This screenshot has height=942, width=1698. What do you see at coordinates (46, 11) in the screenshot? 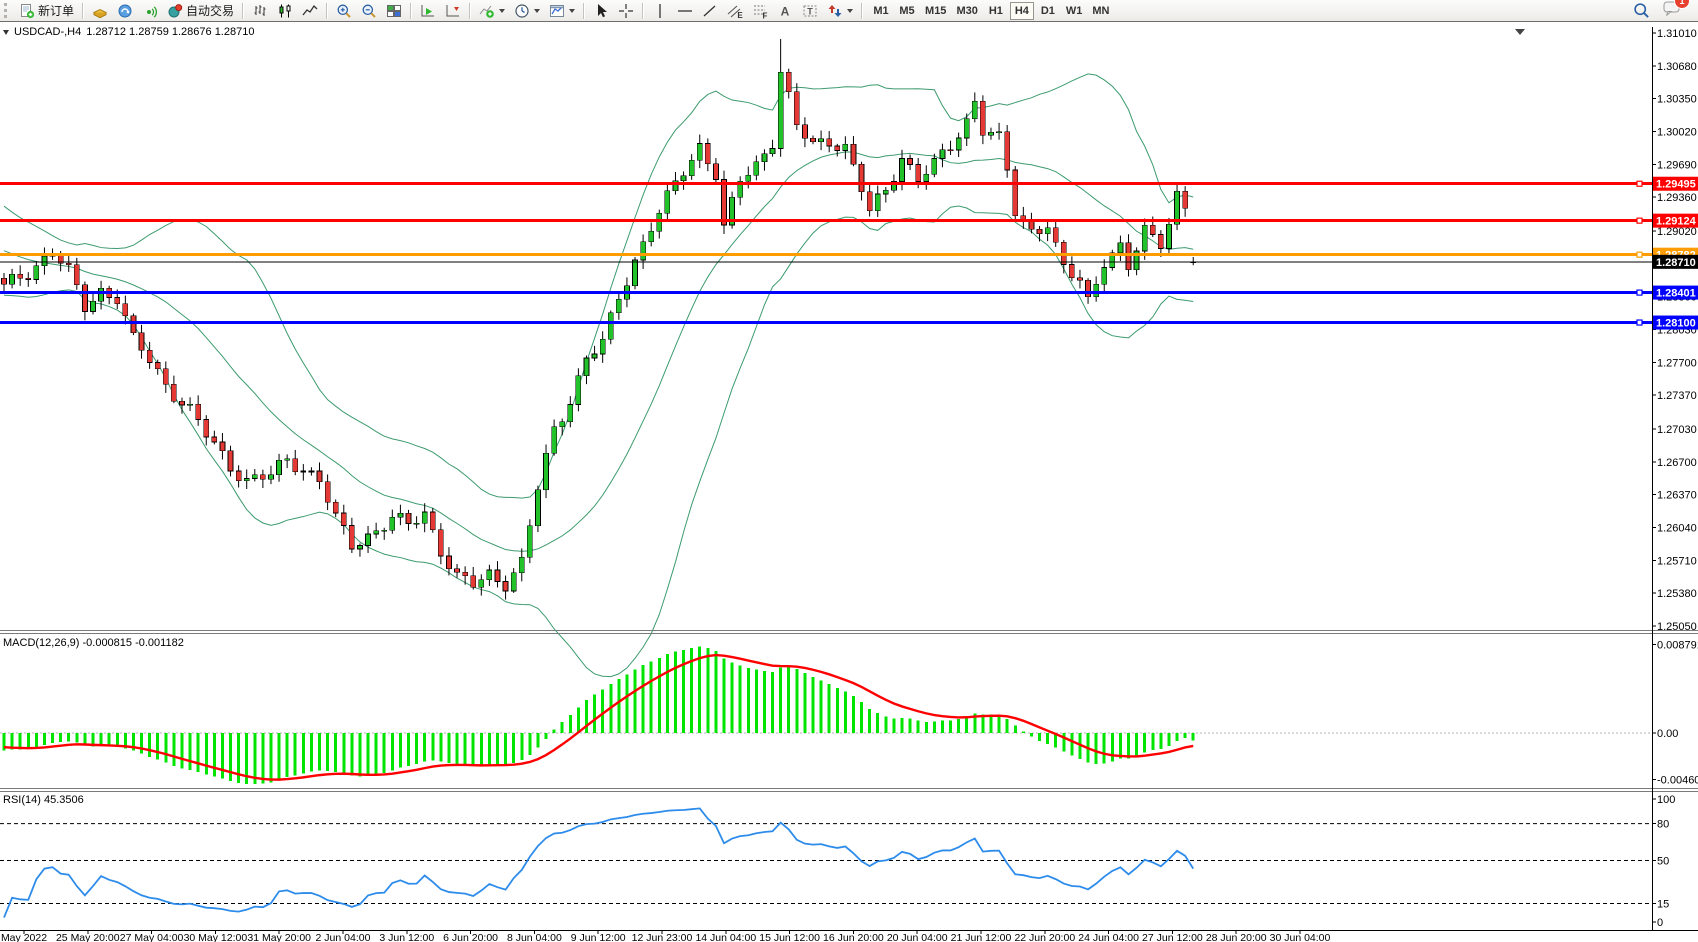
I see `new-order-button: 新订单` at bounding box center [46, 11].